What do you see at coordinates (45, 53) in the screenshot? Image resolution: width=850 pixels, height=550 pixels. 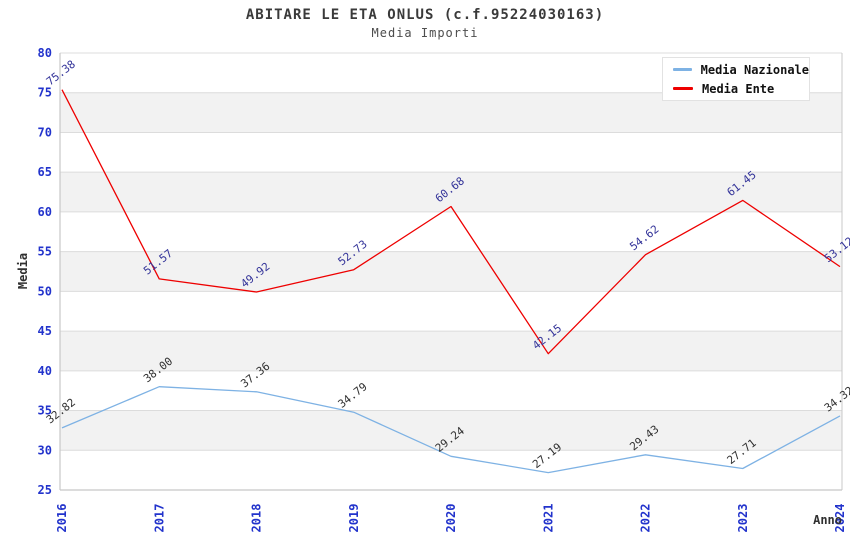 I see `y-tick-label: 80` at bounding box center [45, 53].